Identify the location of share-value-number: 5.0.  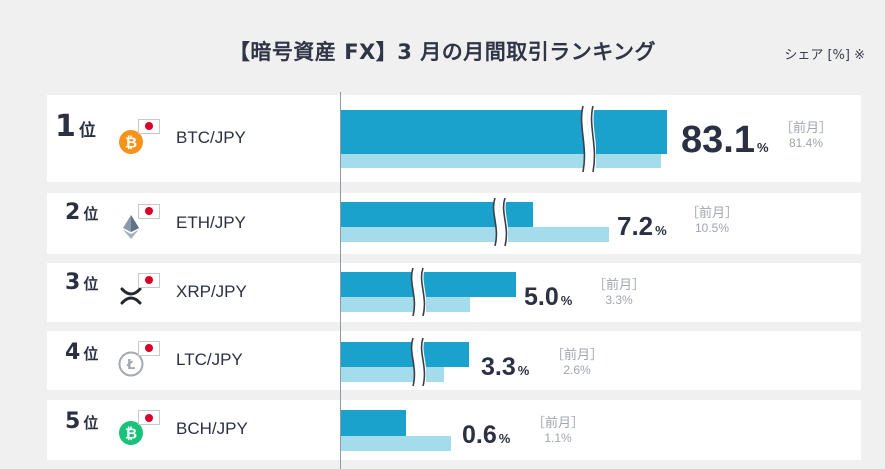
(541, 297).